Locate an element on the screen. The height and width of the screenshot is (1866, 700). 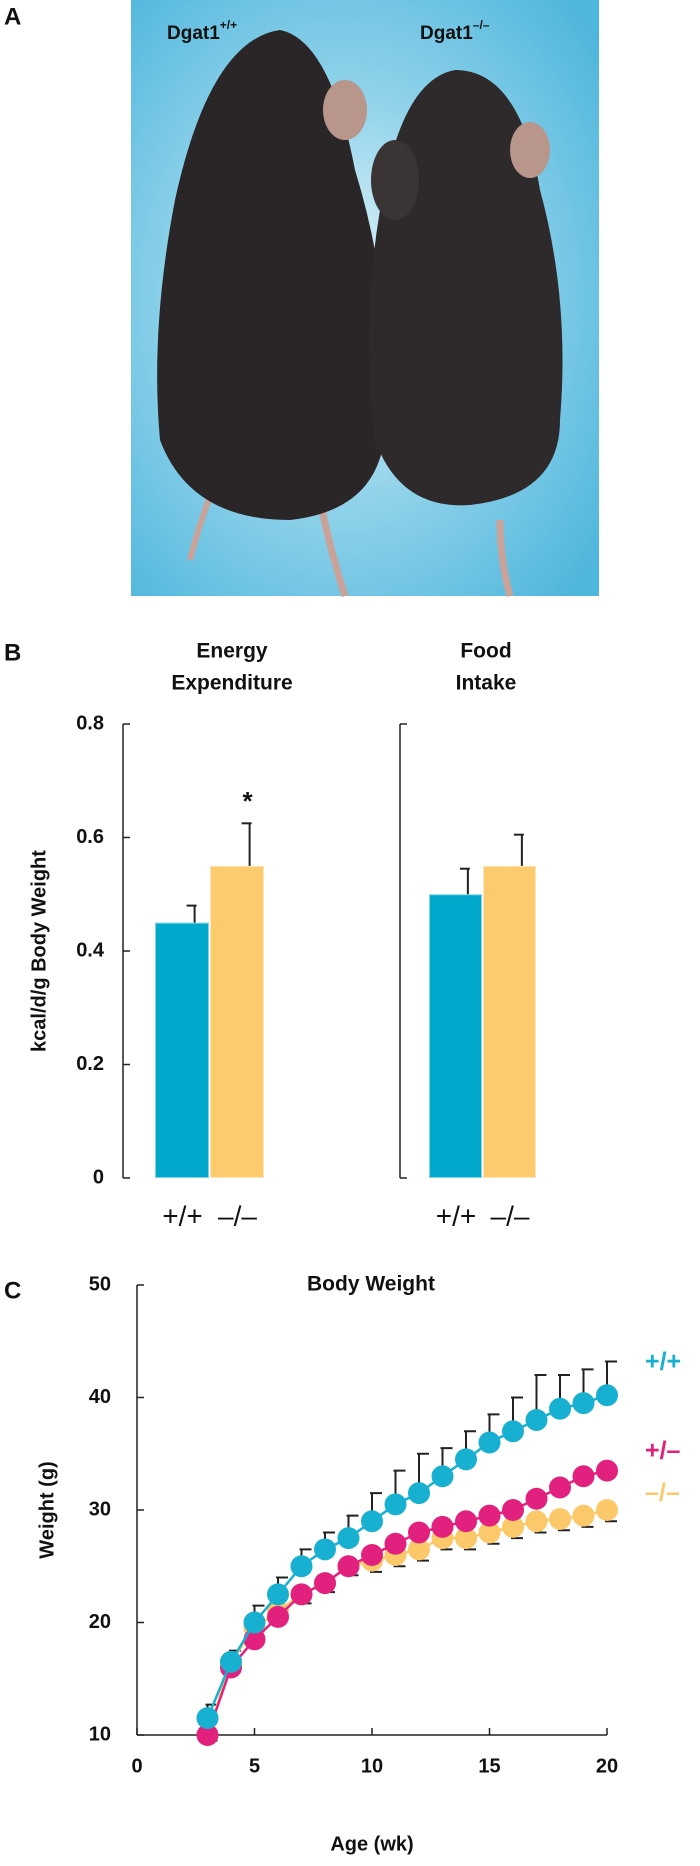
photo-label-sup: +/+ is located at coordinates (228, 25).